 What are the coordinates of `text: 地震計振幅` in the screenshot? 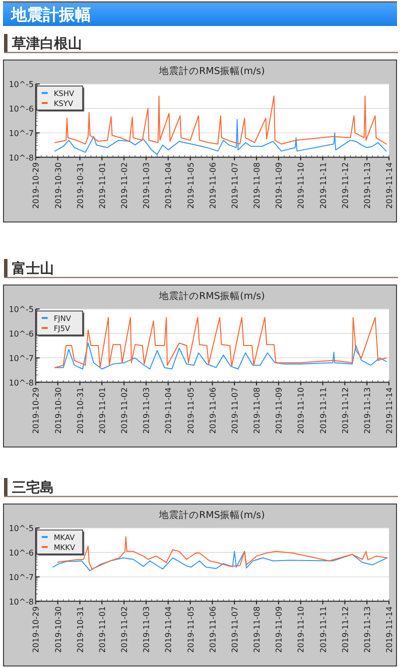 It's located at (50, 14).